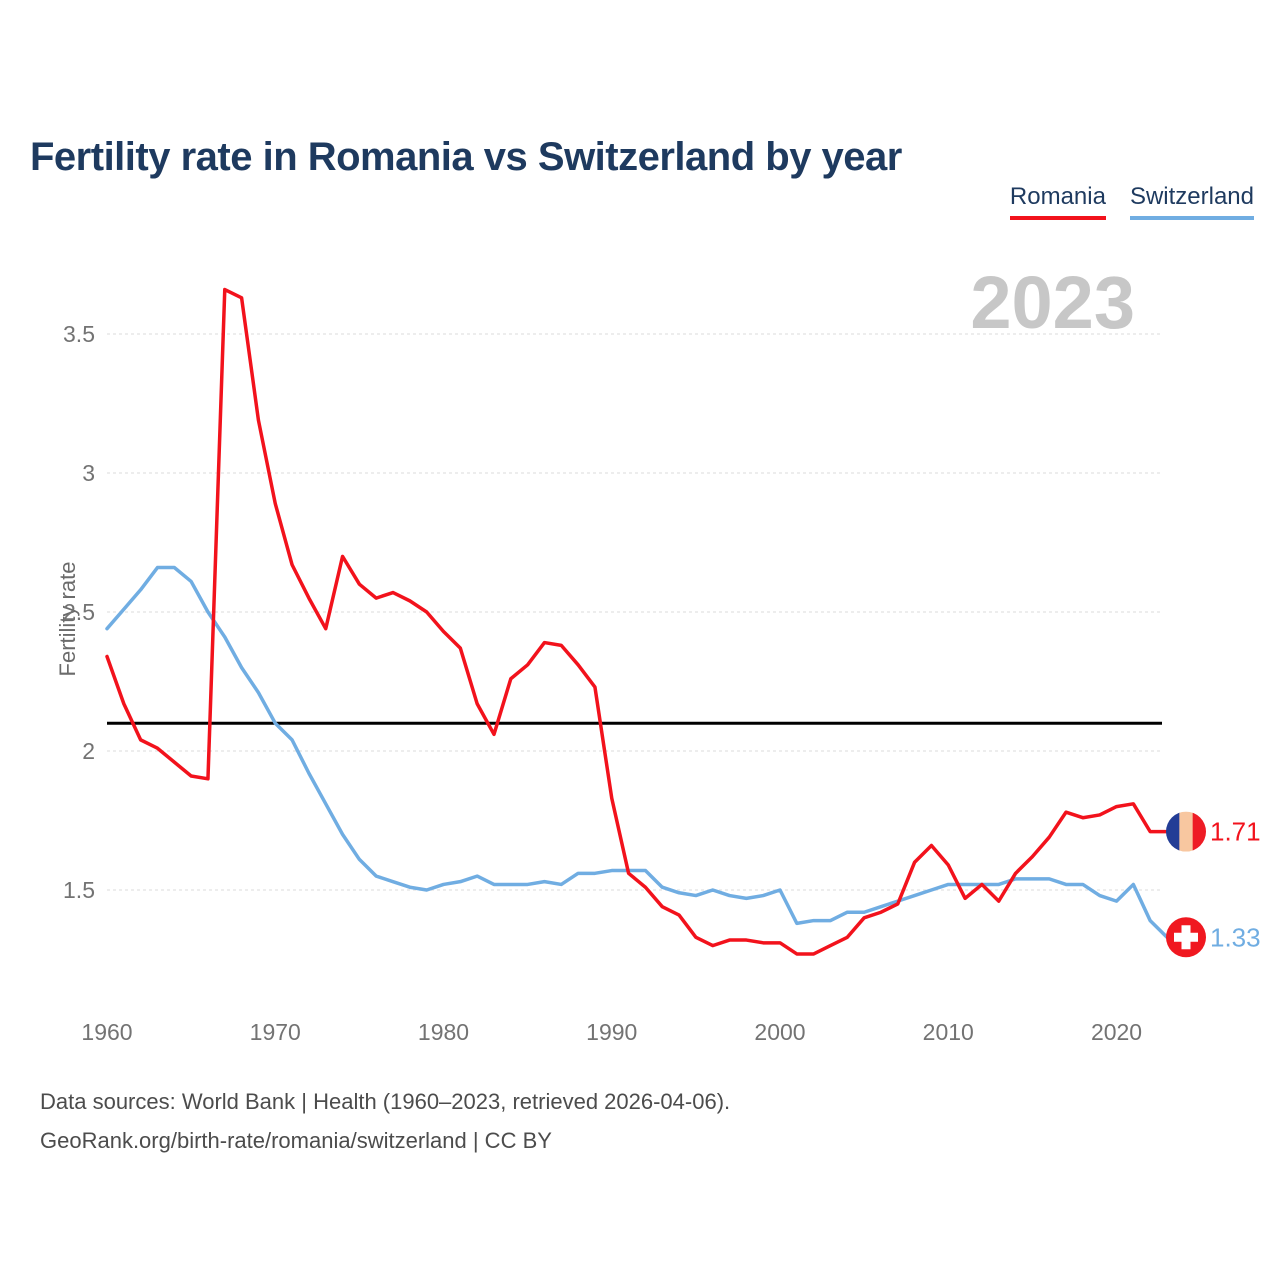 The height and width of the screenshot is (1280, 1280). Describe the element at coordinates (275, 1032) in the screenshot. I see `x-tick-label: 1970` at that location.